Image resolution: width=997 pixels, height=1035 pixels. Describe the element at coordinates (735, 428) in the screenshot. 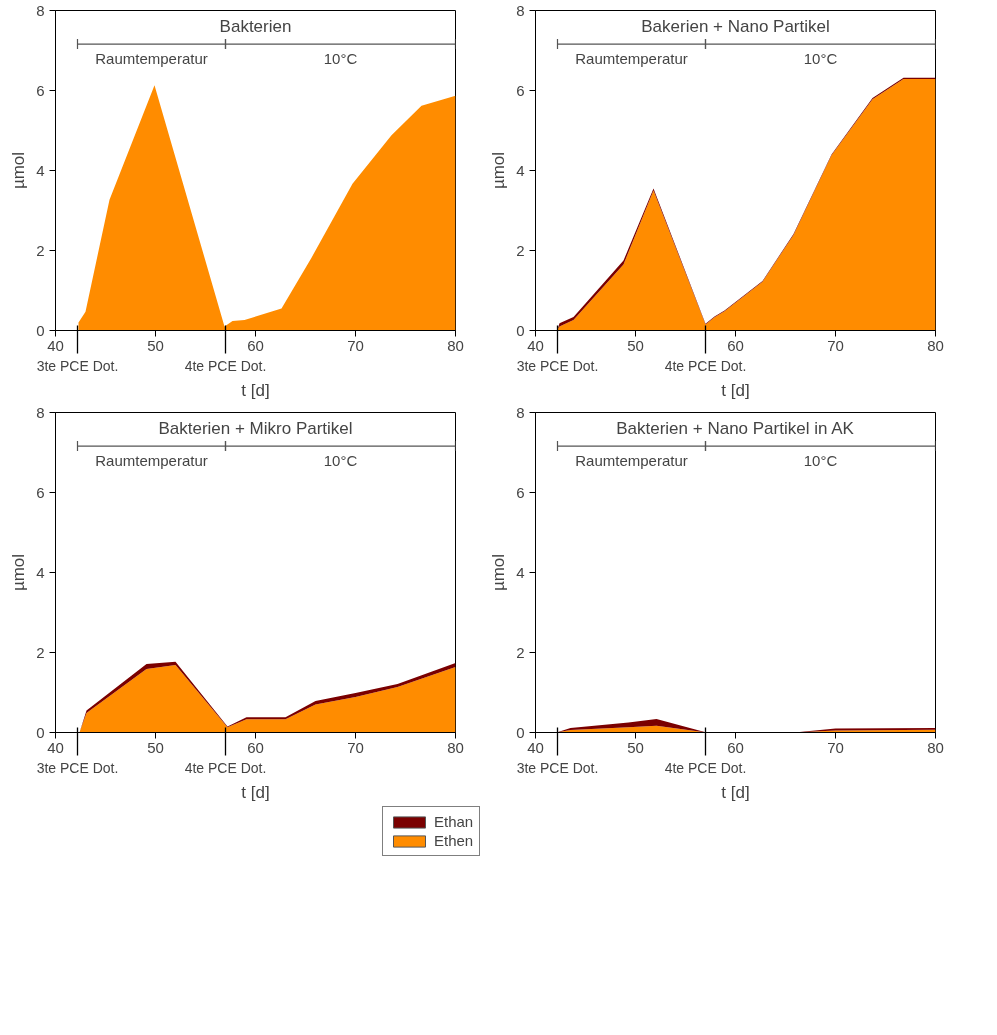

I see `chart-title: Bakterien + Nano Partikel in AK` at that location.